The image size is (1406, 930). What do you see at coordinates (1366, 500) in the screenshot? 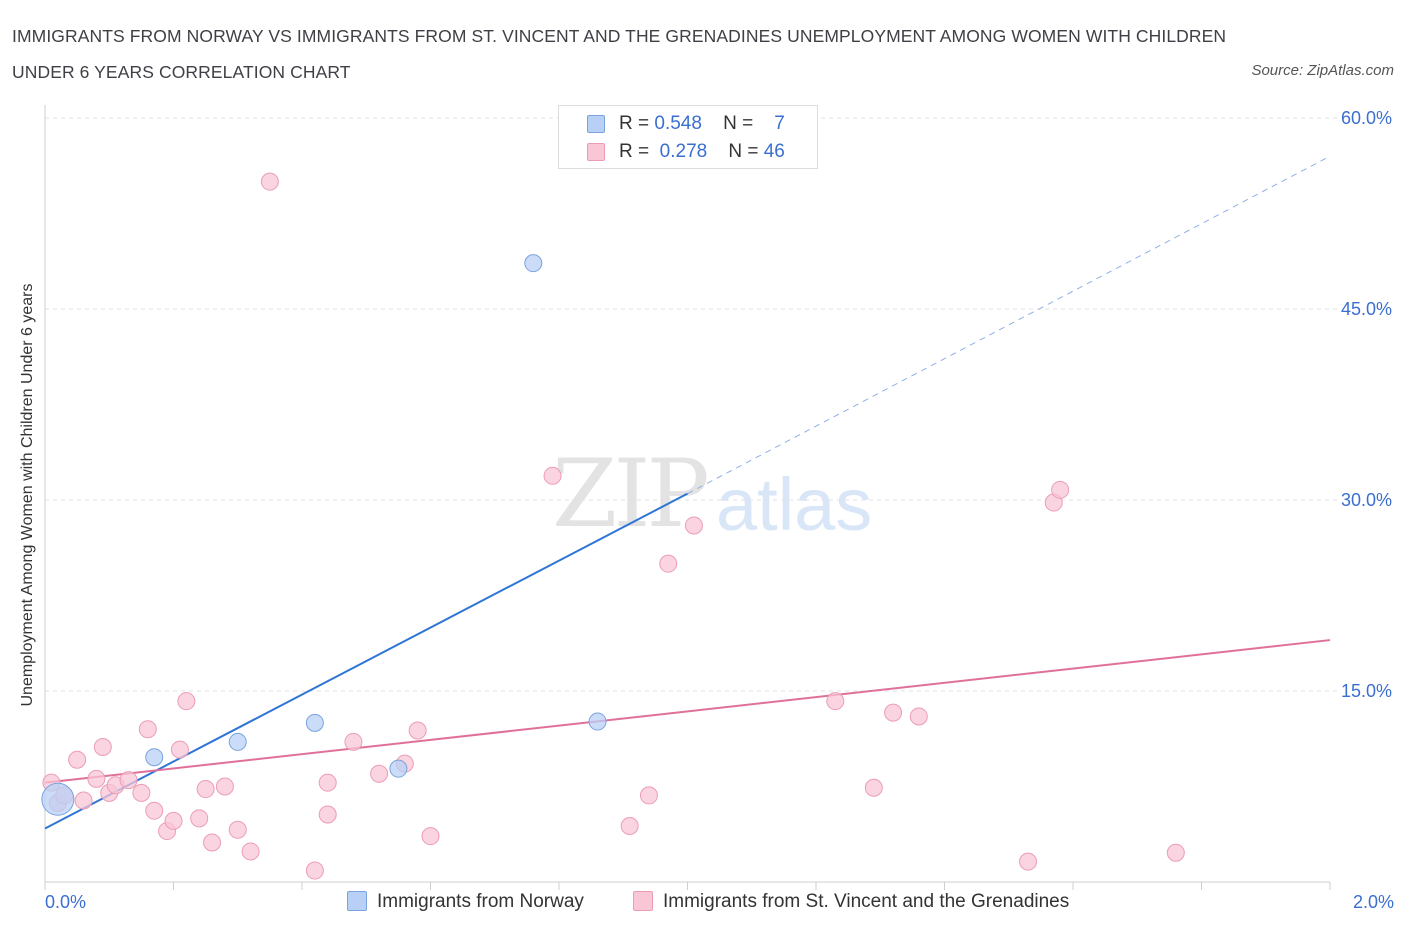
I see `y-tick-label: 30.0%` at bounding box center [1366, 500].